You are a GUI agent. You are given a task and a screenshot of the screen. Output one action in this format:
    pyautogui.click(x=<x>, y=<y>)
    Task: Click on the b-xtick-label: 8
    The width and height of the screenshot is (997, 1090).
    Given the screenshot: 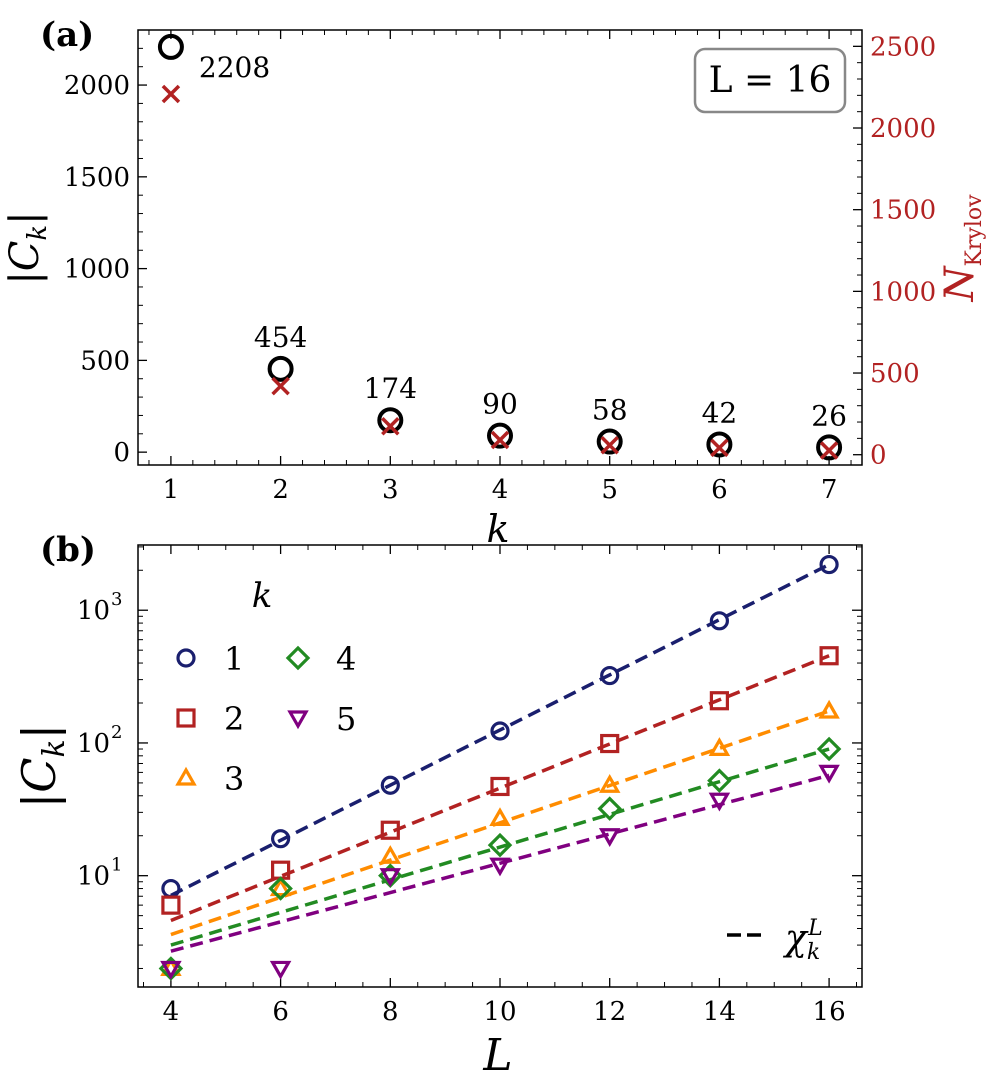 What is the action you would take?
    pyautogui.click(x=390, y=1012)
    